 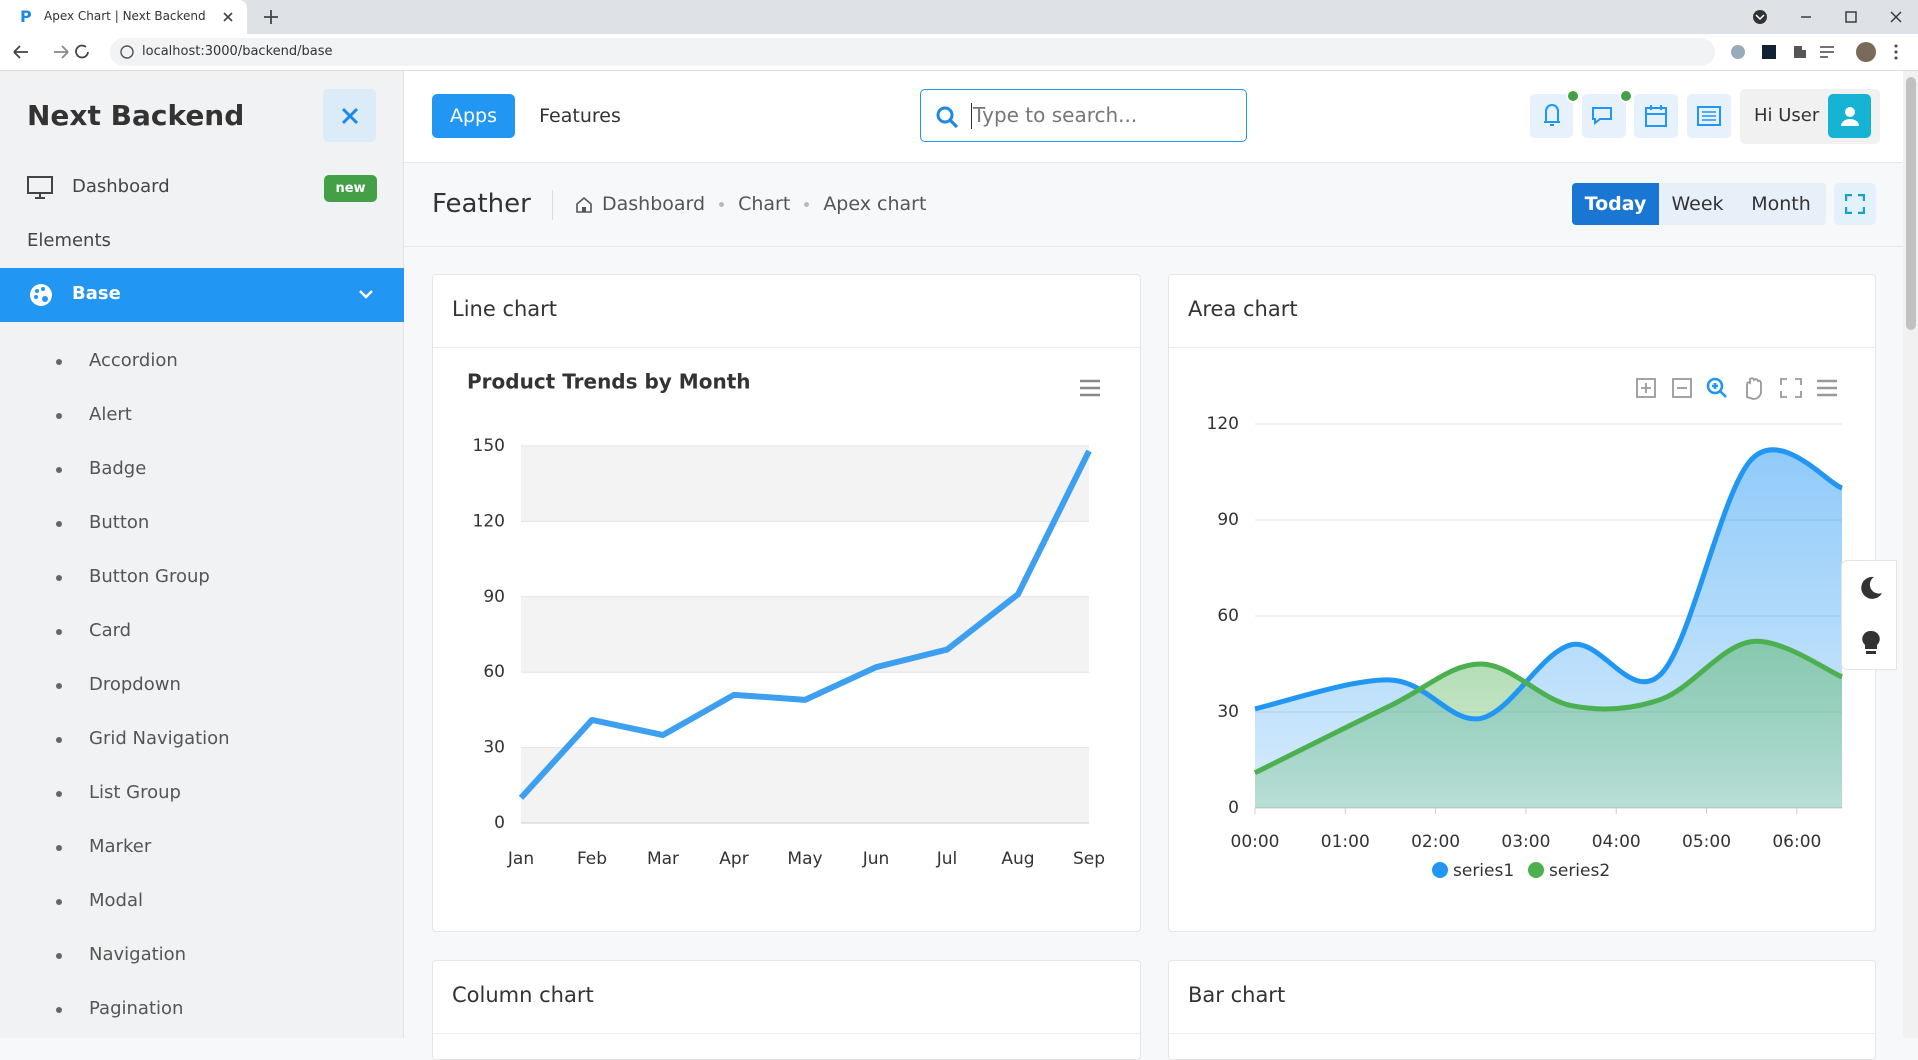 I want to click on user-icon, so click(x=1849, y=116).